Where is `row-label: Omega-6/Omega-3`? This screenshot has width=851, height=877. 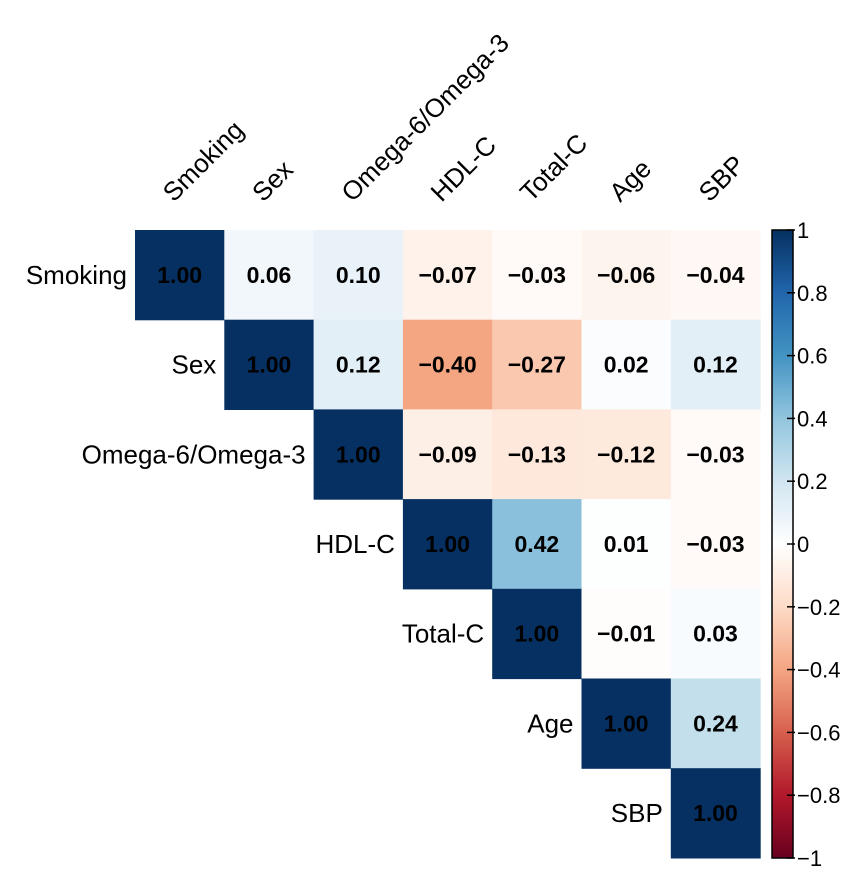 row-label: Omega-6/Omega-3 is located at coordinates (194, 454).